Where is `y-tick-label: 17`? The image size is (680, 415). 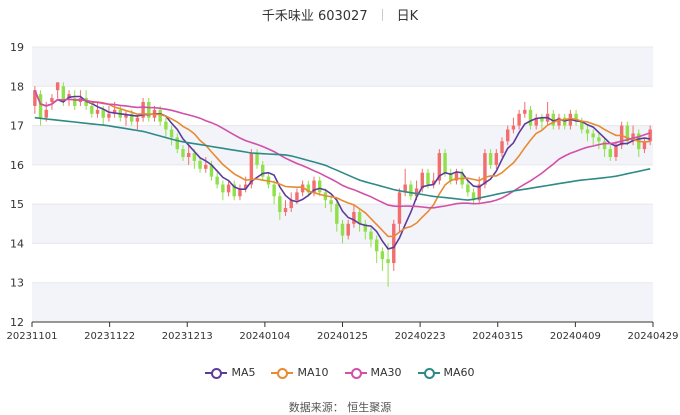 y-tick-label: 17 is located at coordinates (17, 126).